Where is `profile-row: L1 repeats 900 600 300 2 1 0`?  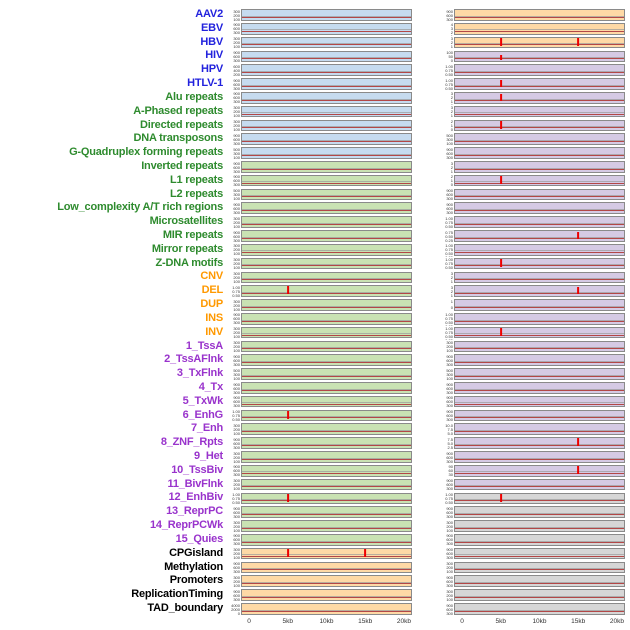
profile-row: L1 repeats 900 600 300 2 1 0 is located at coordinates (315, 181).